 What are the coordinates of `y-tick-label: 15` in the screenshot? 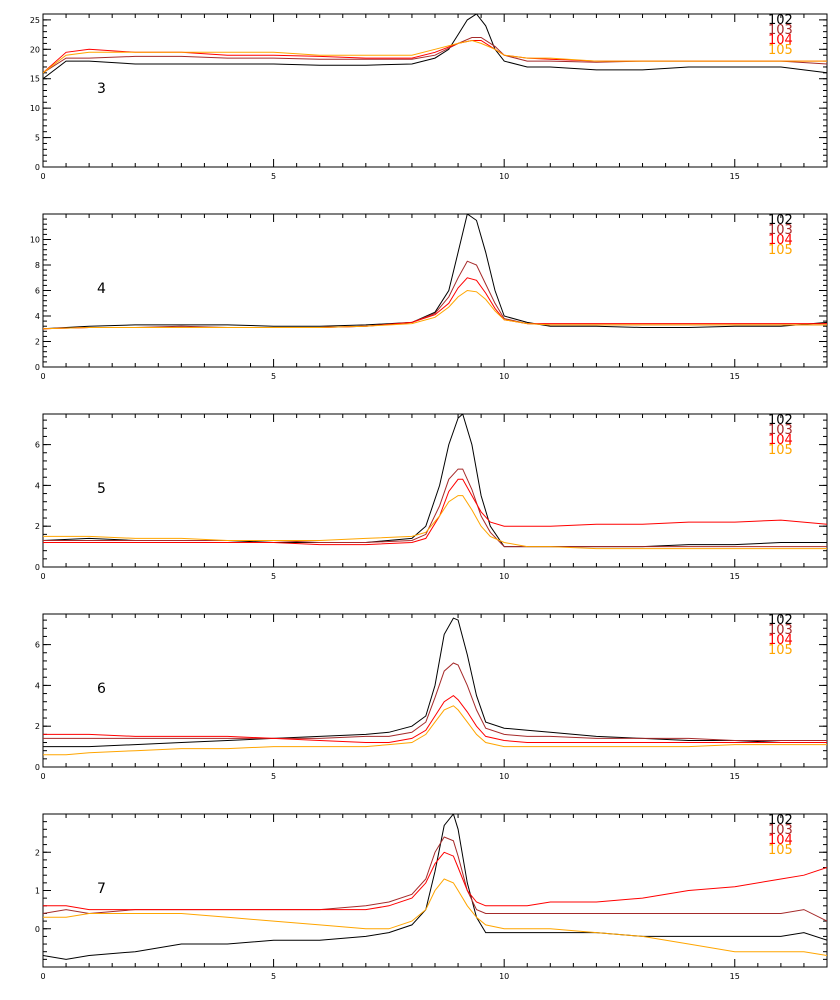 It's located at (35, 79).